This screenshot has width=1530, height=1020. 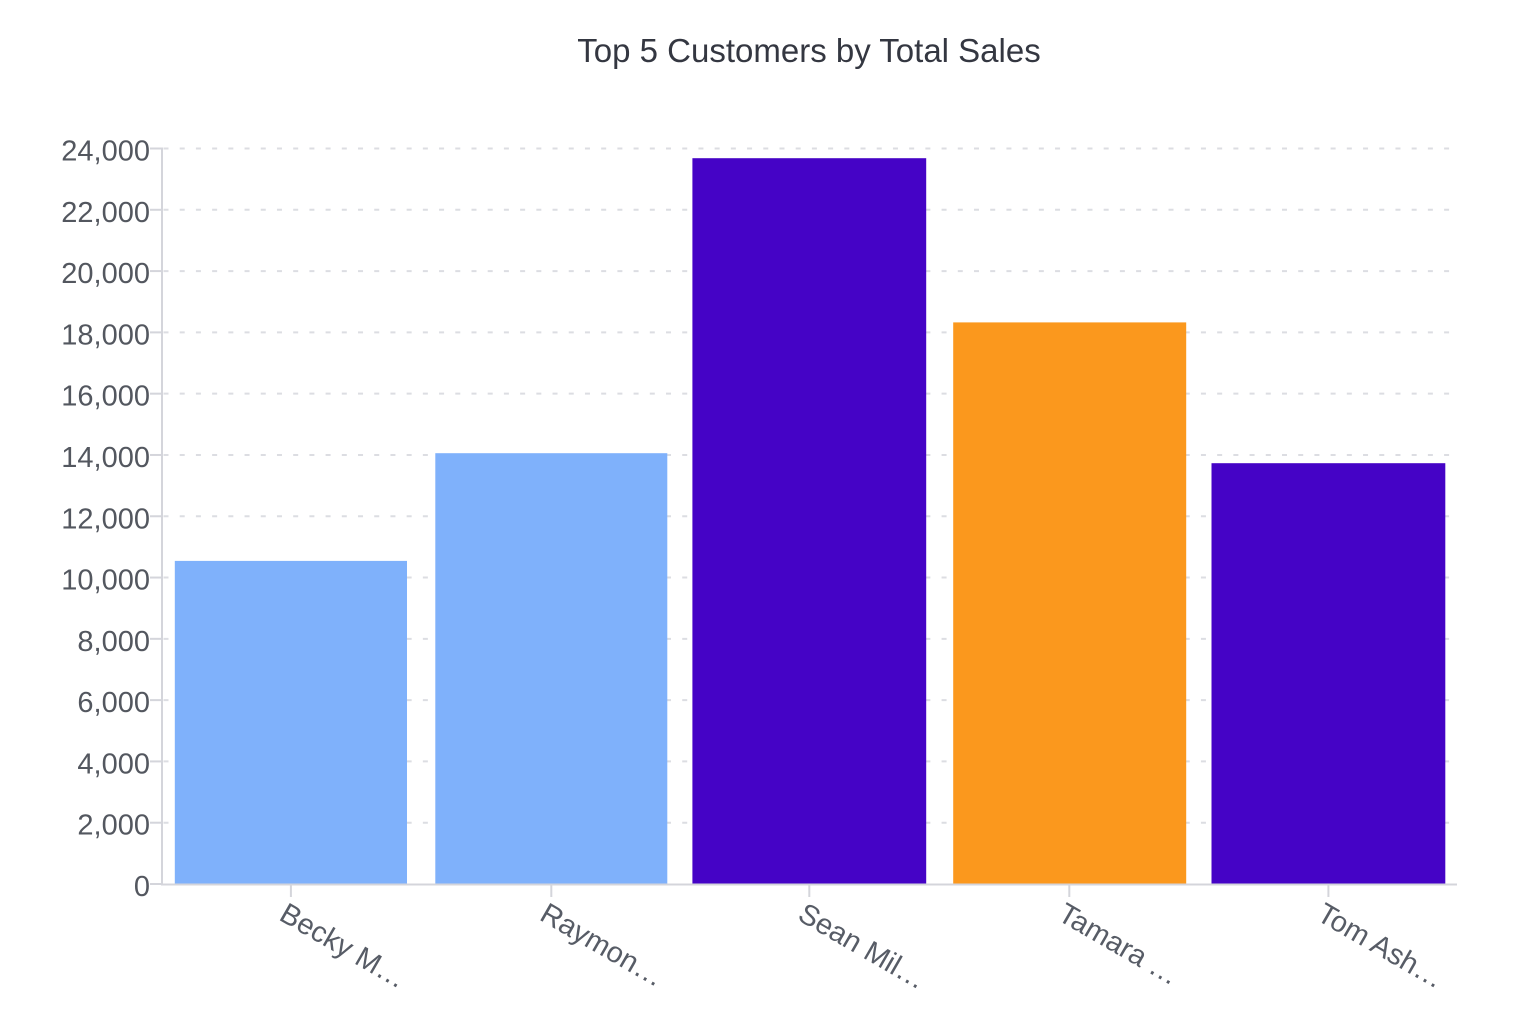 What do you see at coordinates (105, 213) in the screenshot?
I see `svg-text: 22,000` at bounding box center [105, 213].